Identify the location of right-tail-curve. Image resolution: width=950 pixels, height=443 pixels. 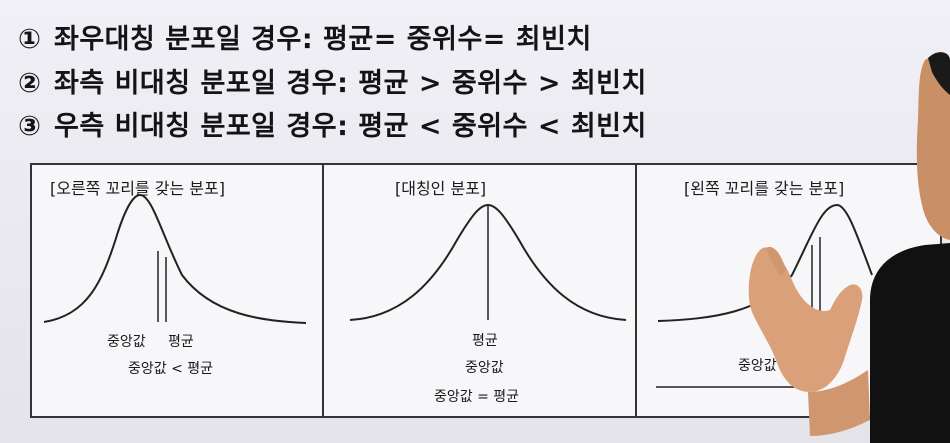
(175, 258).